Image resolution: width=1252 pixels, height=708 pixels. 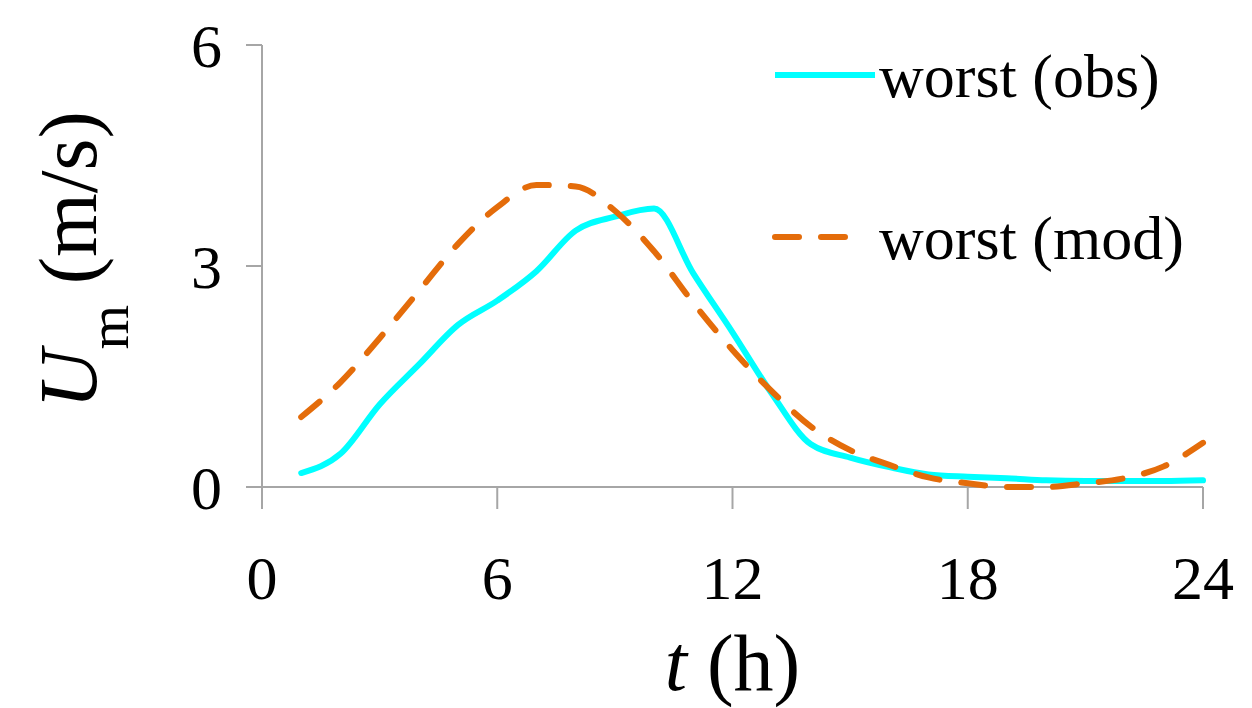 What do you see at coordinates (206, 487) in the screenshot?
I see `y-tick-label: 0` at bounding box center [206, 487].